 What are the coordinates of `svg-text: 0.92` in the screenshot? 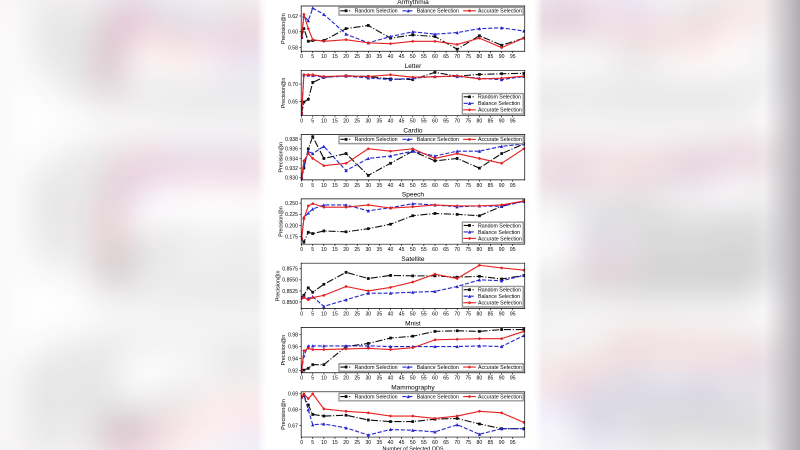 It's located at (293, 372).